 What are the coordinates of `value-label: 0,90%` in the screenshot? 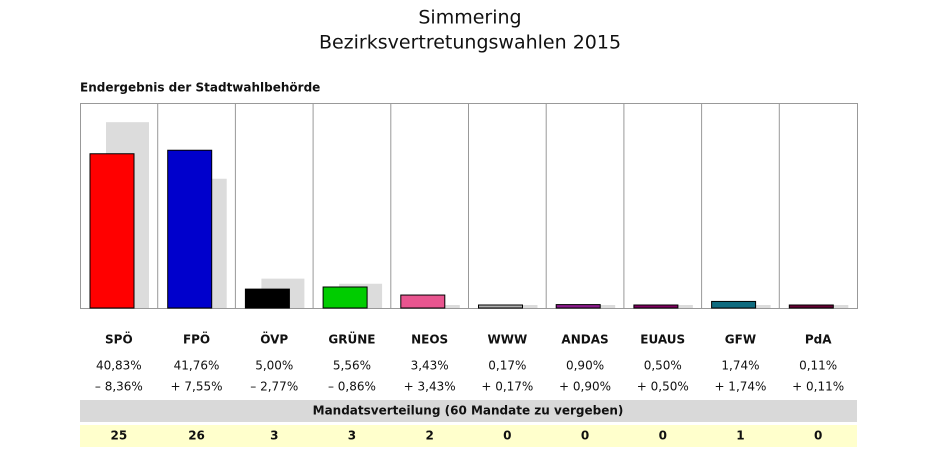 It's located at (585, 366).